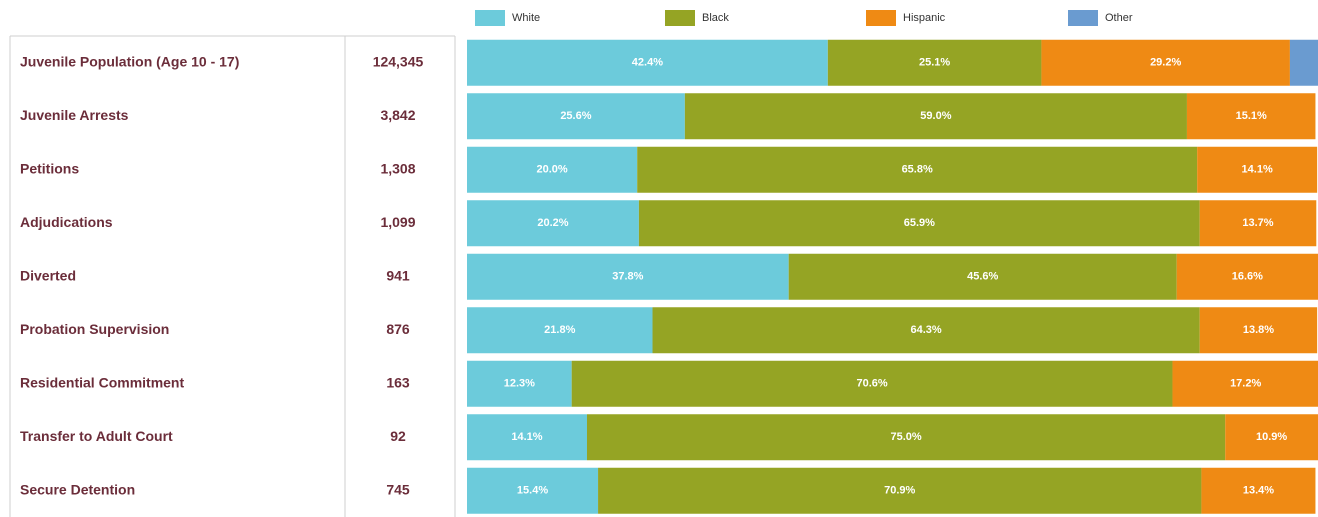 The width and height of the screenshot is (1318, 517). I want to click on value-label: 37.8%, so click(627, 277).